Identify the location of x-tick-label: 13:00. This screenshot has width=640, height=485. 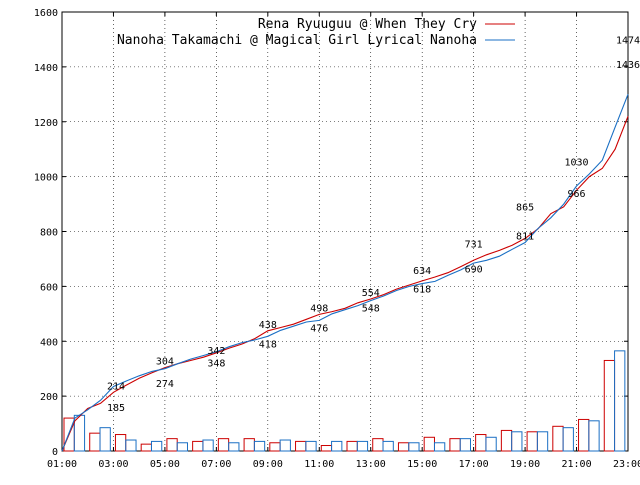
(371, 464).